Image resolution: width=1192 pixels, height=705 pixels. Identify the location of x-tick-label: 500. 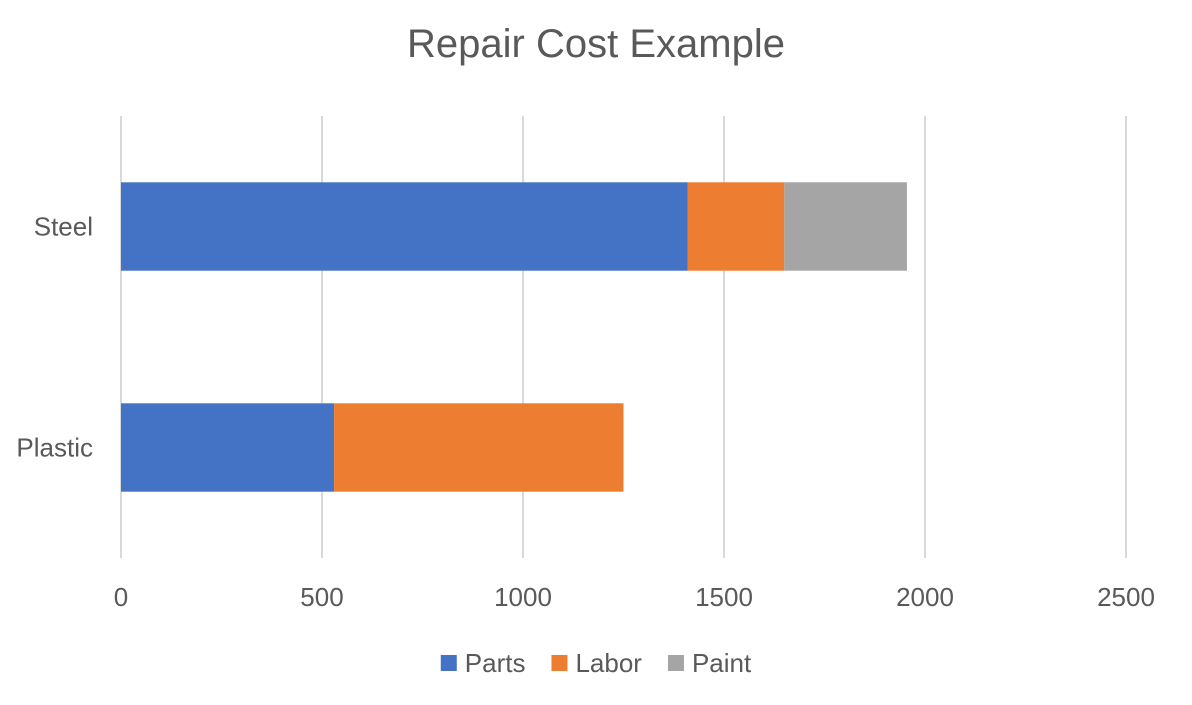
(321, 597).